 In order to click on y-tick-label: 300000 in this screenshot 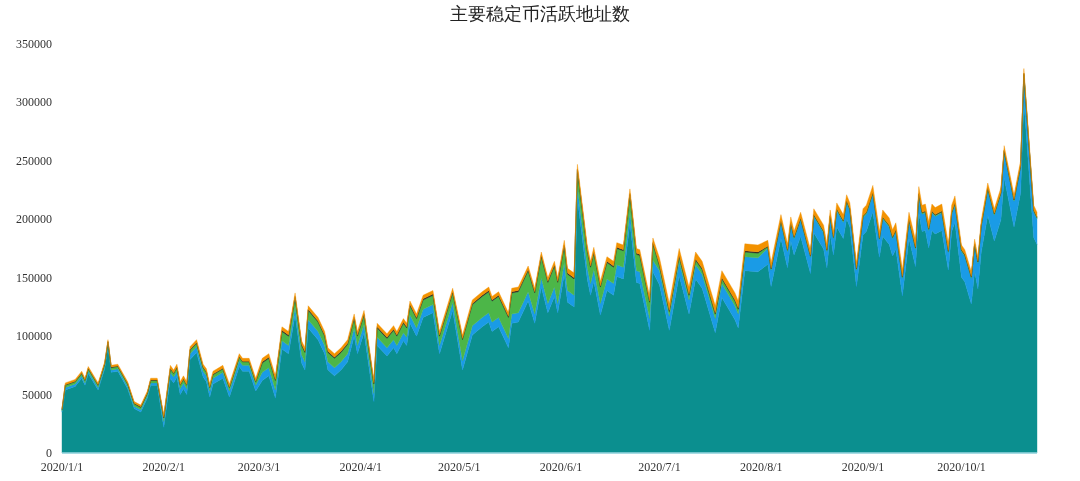, I will do `click(34, 102)`.